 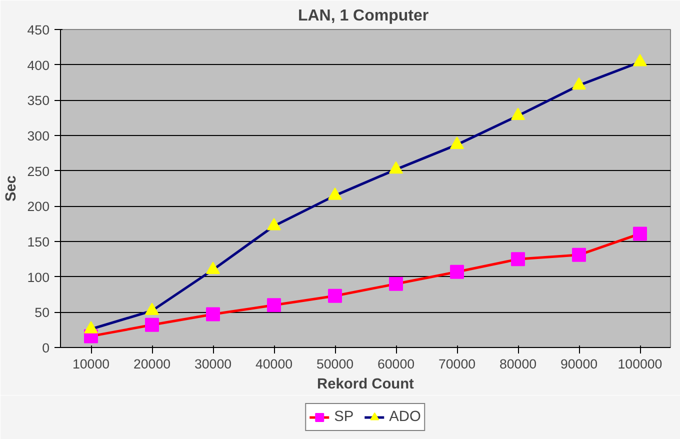 What do you see at coordinates (457, 364) in the screenshot?
I see `x-tick-label: 70000` at bounding box center [457, 364].